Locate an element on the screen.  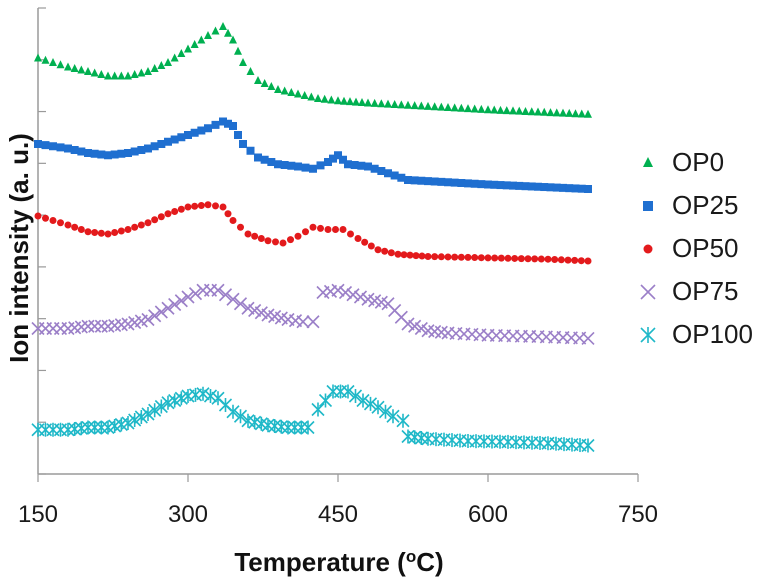
legend-label: OP50 is located at coordinates (705, 248).